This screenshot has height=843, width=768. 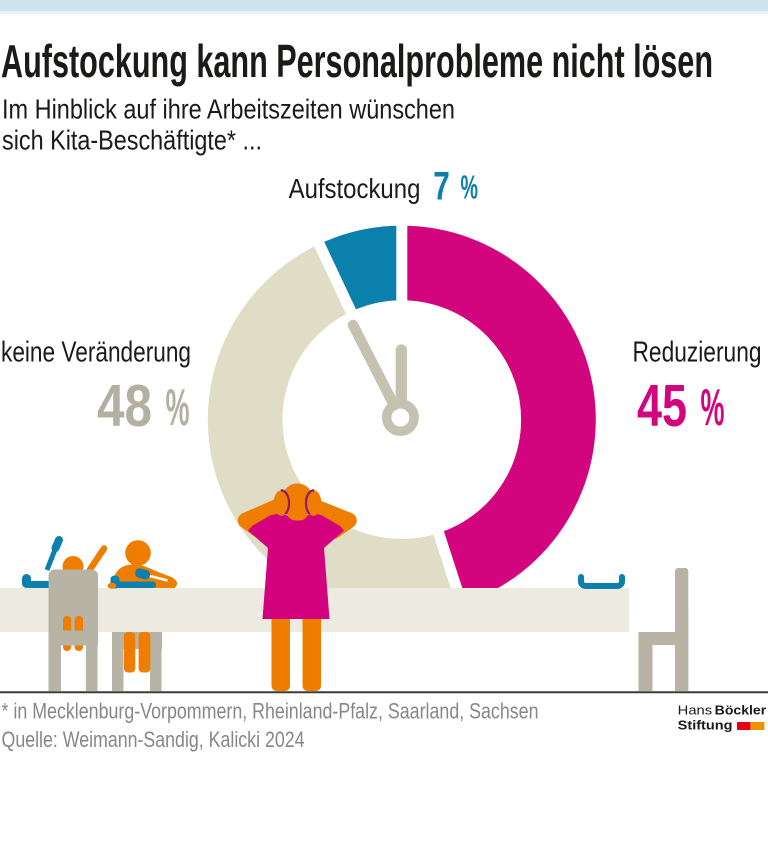 What do you see at coordinates (355, 188) in the screenshot?
I see `svg-text: Aufstockung` at bounding box center [355, 188].